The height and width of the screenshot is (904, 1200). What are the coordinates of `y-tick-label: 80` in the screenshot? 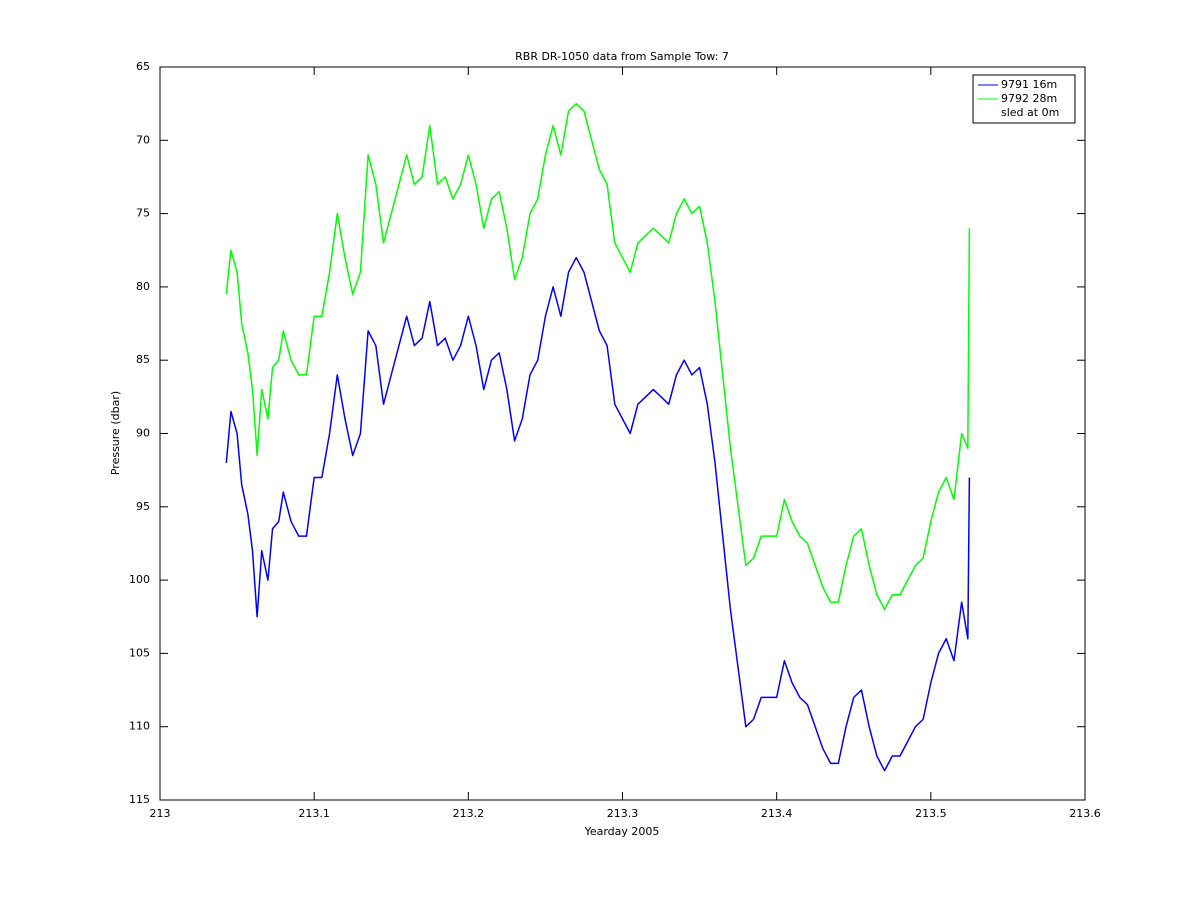 It's located at (143, 286).